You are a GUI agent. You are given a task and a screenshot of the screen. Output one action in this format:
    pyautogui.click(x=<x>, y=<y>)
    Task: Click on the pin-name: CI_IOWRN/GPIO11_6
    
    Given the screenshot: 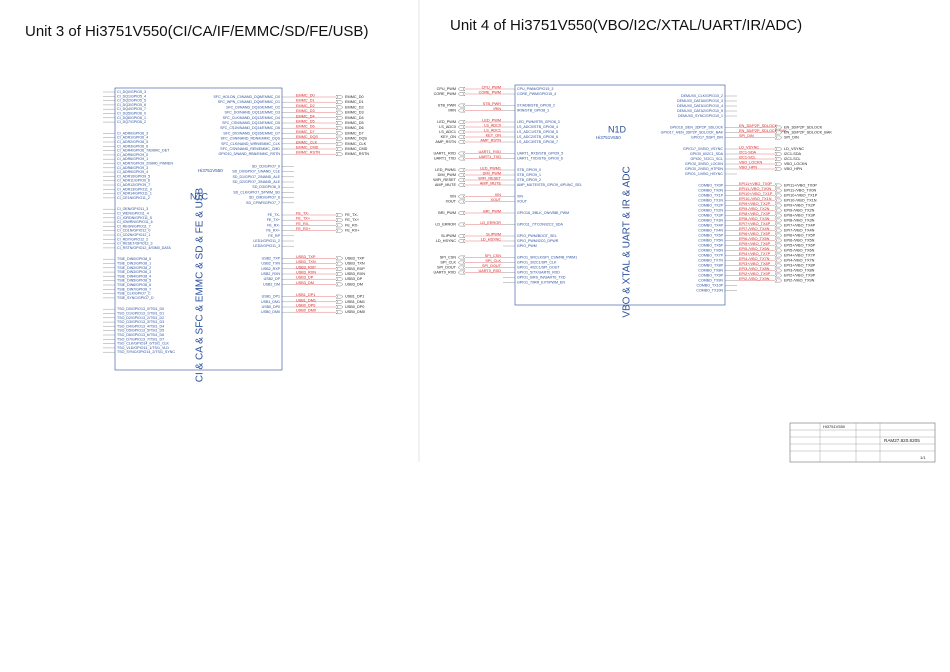 What is the action you would take?
    pyautogui.click(x=135, y=222)
    